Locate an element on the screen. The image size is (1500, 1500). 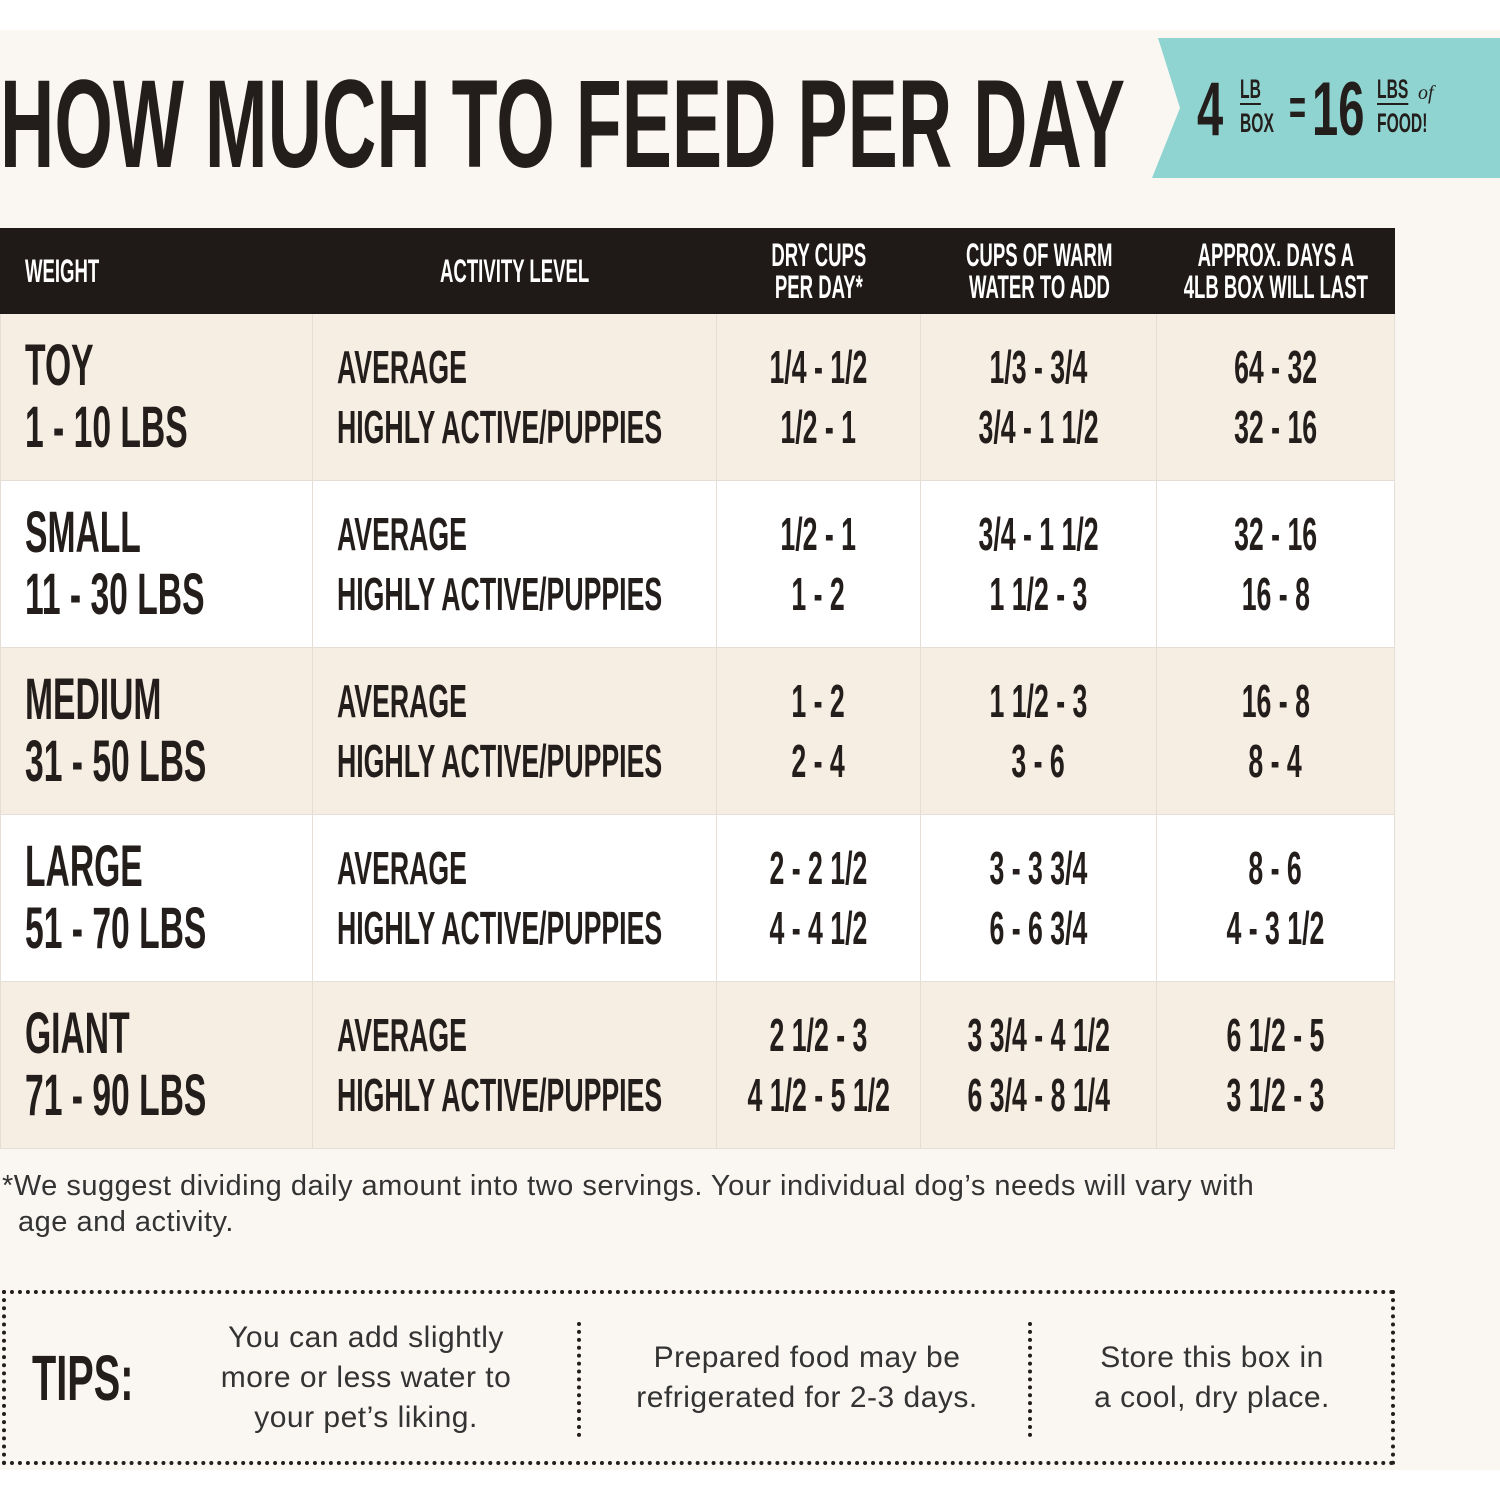
amount: 6 1/2 - 5 is located at coordinates (1275, 1035).